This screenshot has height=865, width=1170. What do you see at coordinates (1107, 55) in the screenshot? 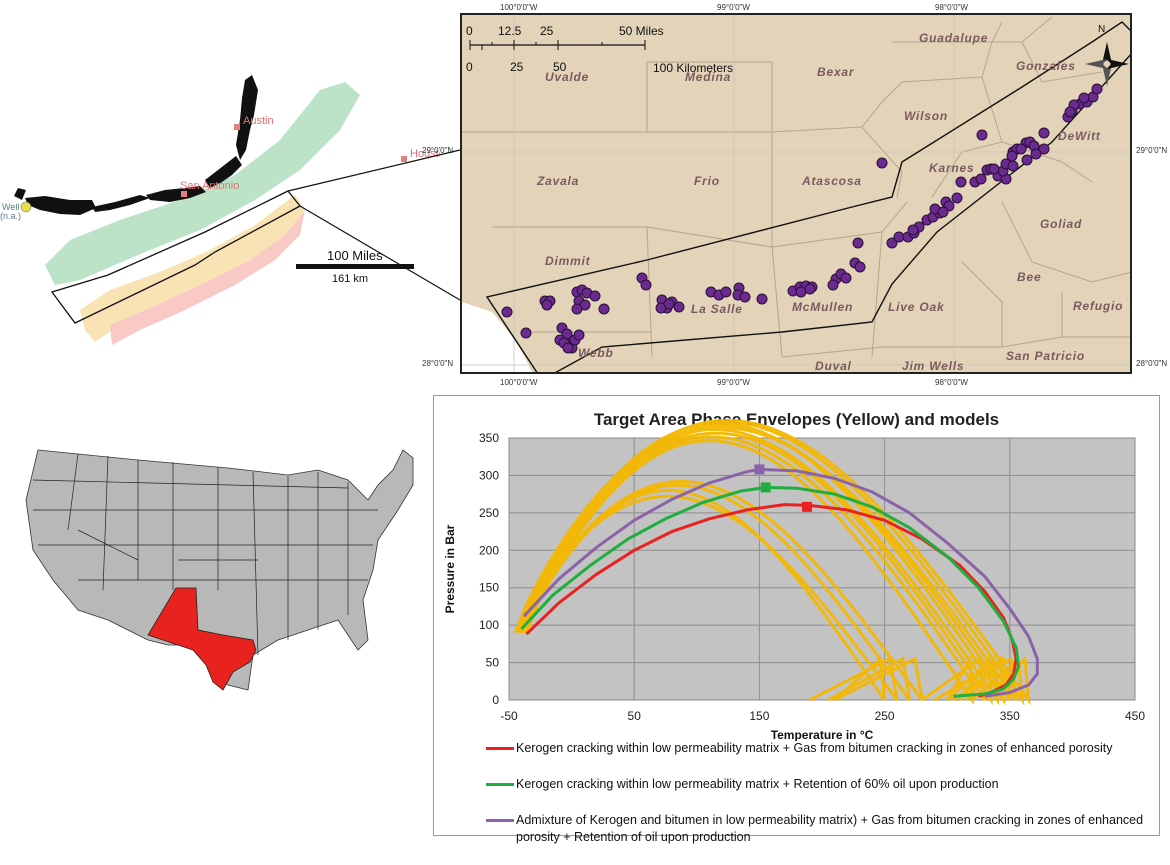
I see `north-arrow: N` at bounding box center [1107, 55].